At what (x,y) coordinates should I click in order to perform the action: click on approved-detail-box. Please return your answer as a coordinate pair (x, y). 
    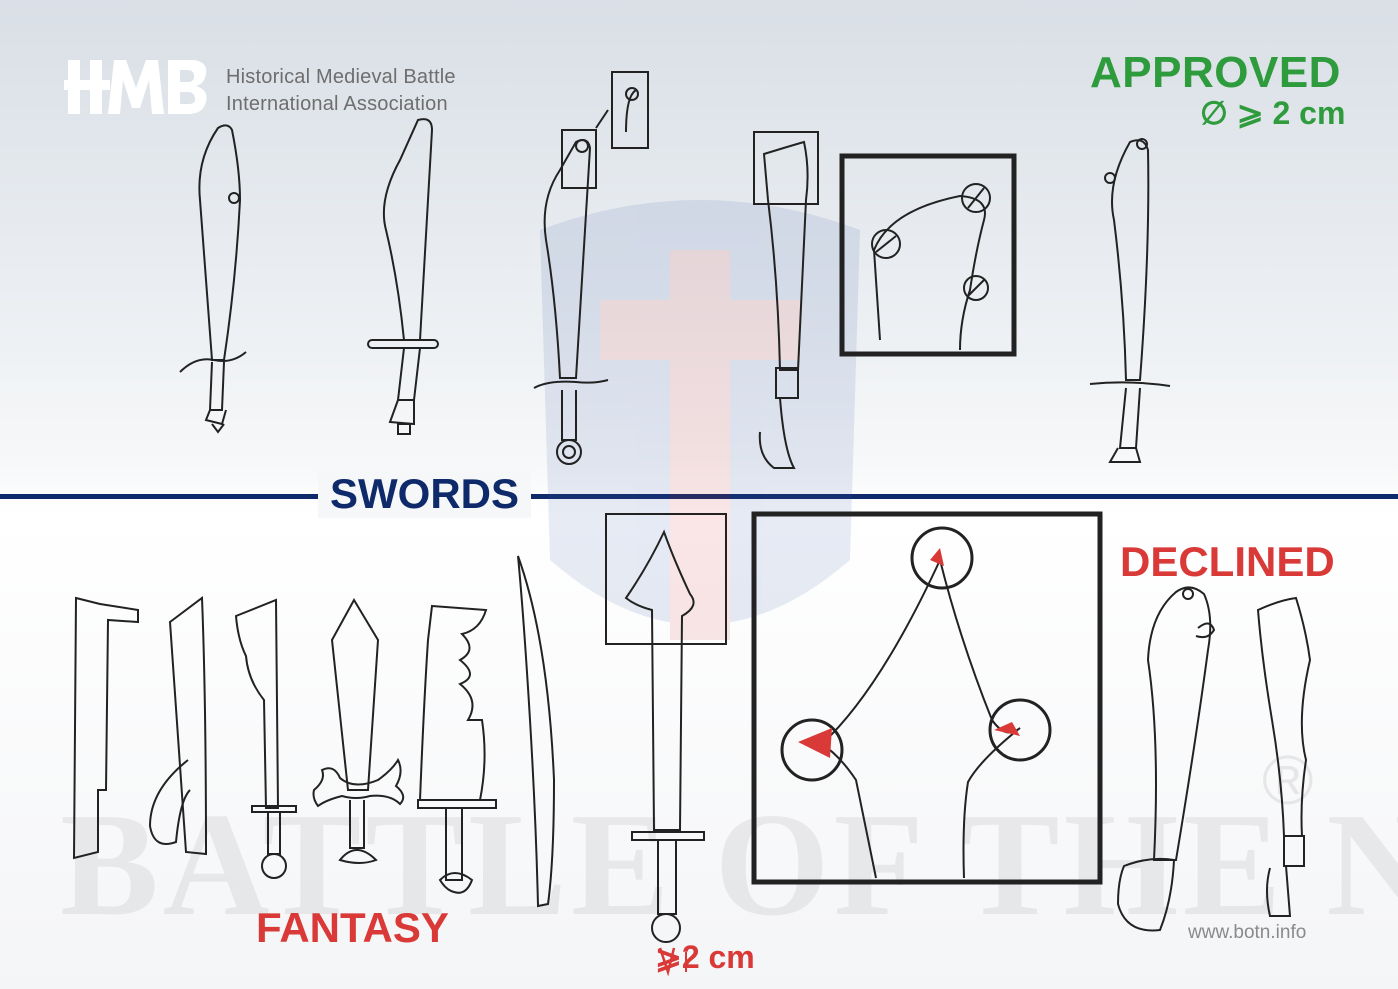
    Looking at the image, I should click on (928, 255).